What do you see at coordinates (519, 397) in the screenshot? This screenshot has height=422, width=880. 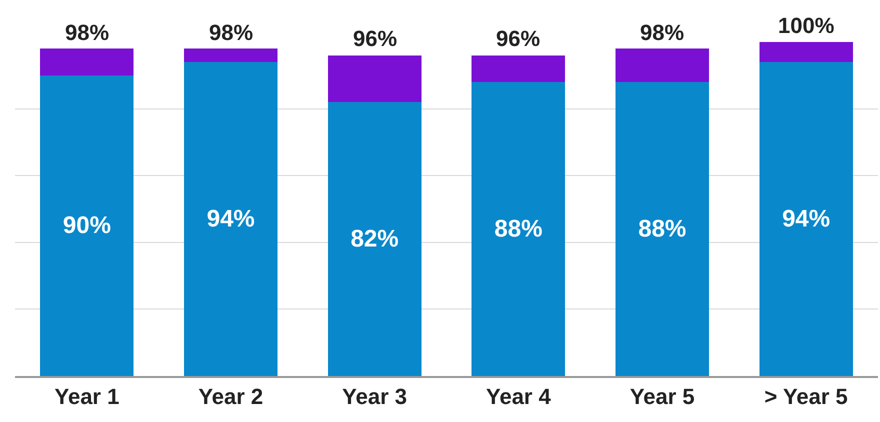 I see `x-tick-label: Year 4` at bounding box center [519, 397].